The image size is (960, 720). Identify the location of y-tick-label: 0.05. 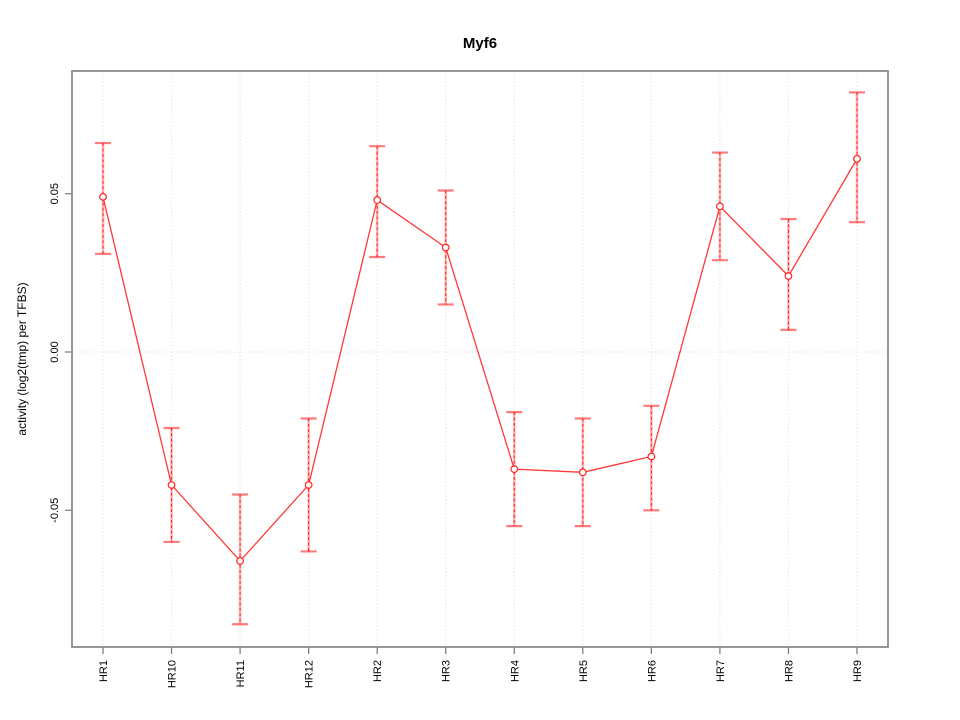
(55, 193).